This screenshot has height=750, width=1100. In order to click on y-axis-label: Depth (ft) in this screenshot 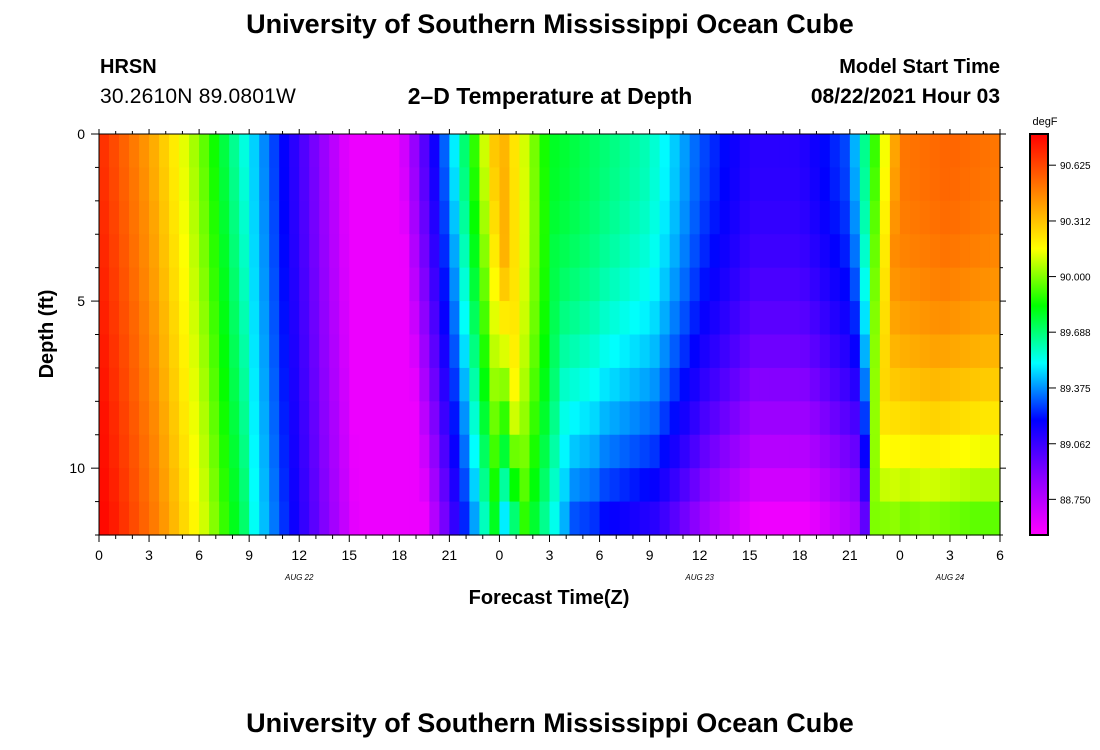, I will do `click(47, 334)`.